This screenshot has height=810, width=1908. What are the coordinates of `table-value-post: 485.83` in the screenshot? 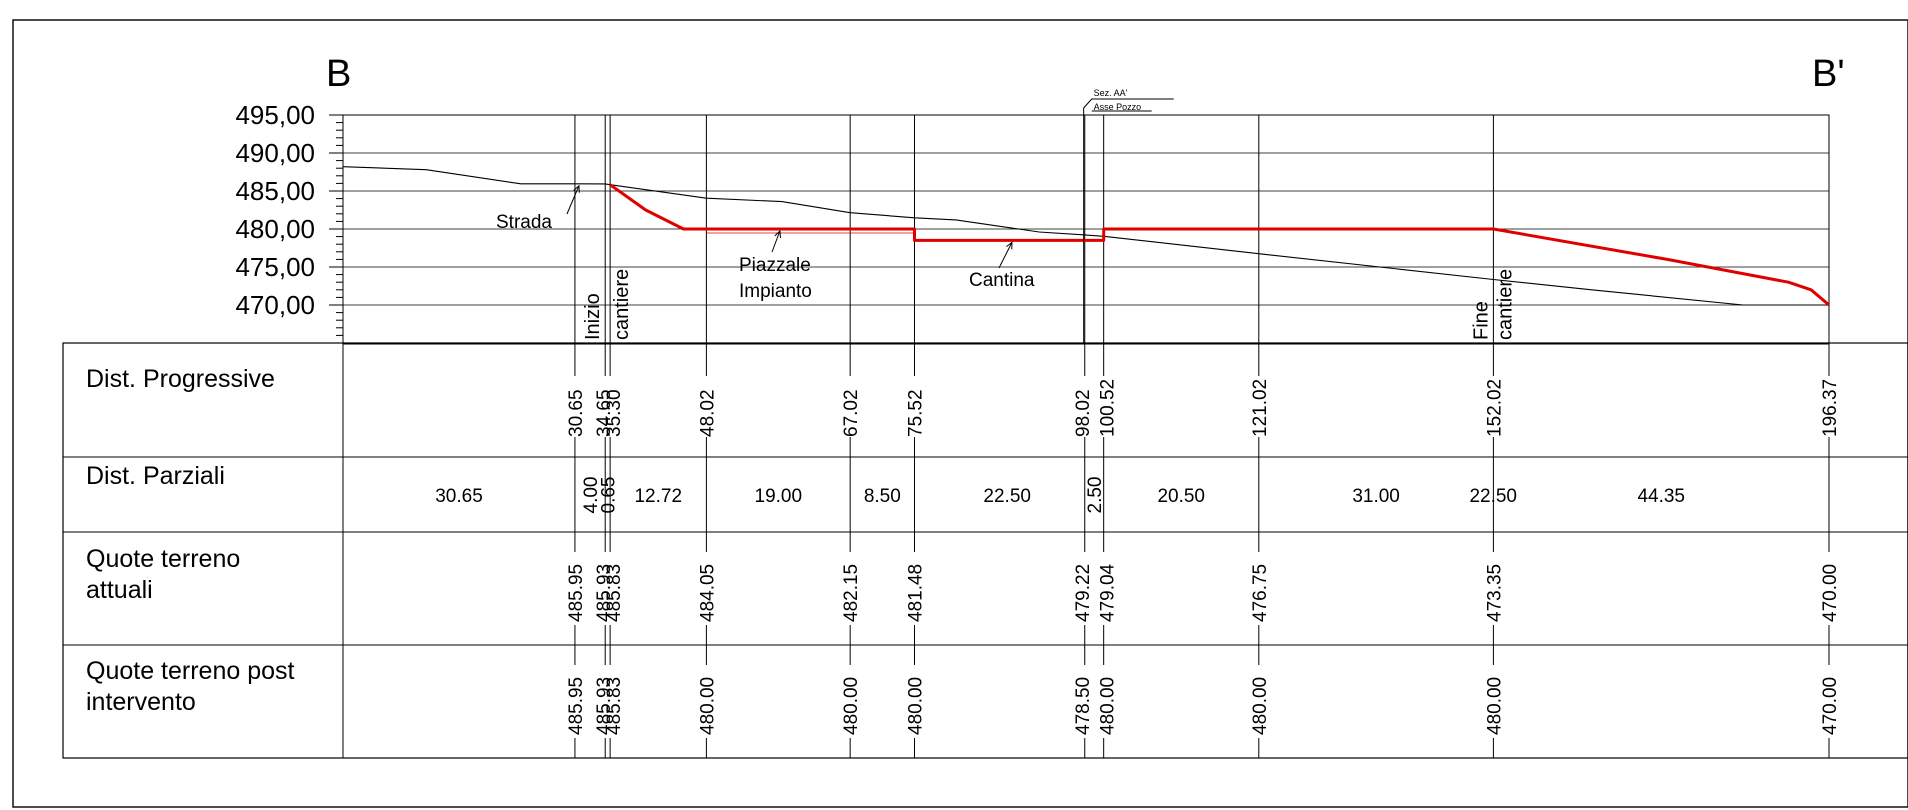 It's located at (614, 706).